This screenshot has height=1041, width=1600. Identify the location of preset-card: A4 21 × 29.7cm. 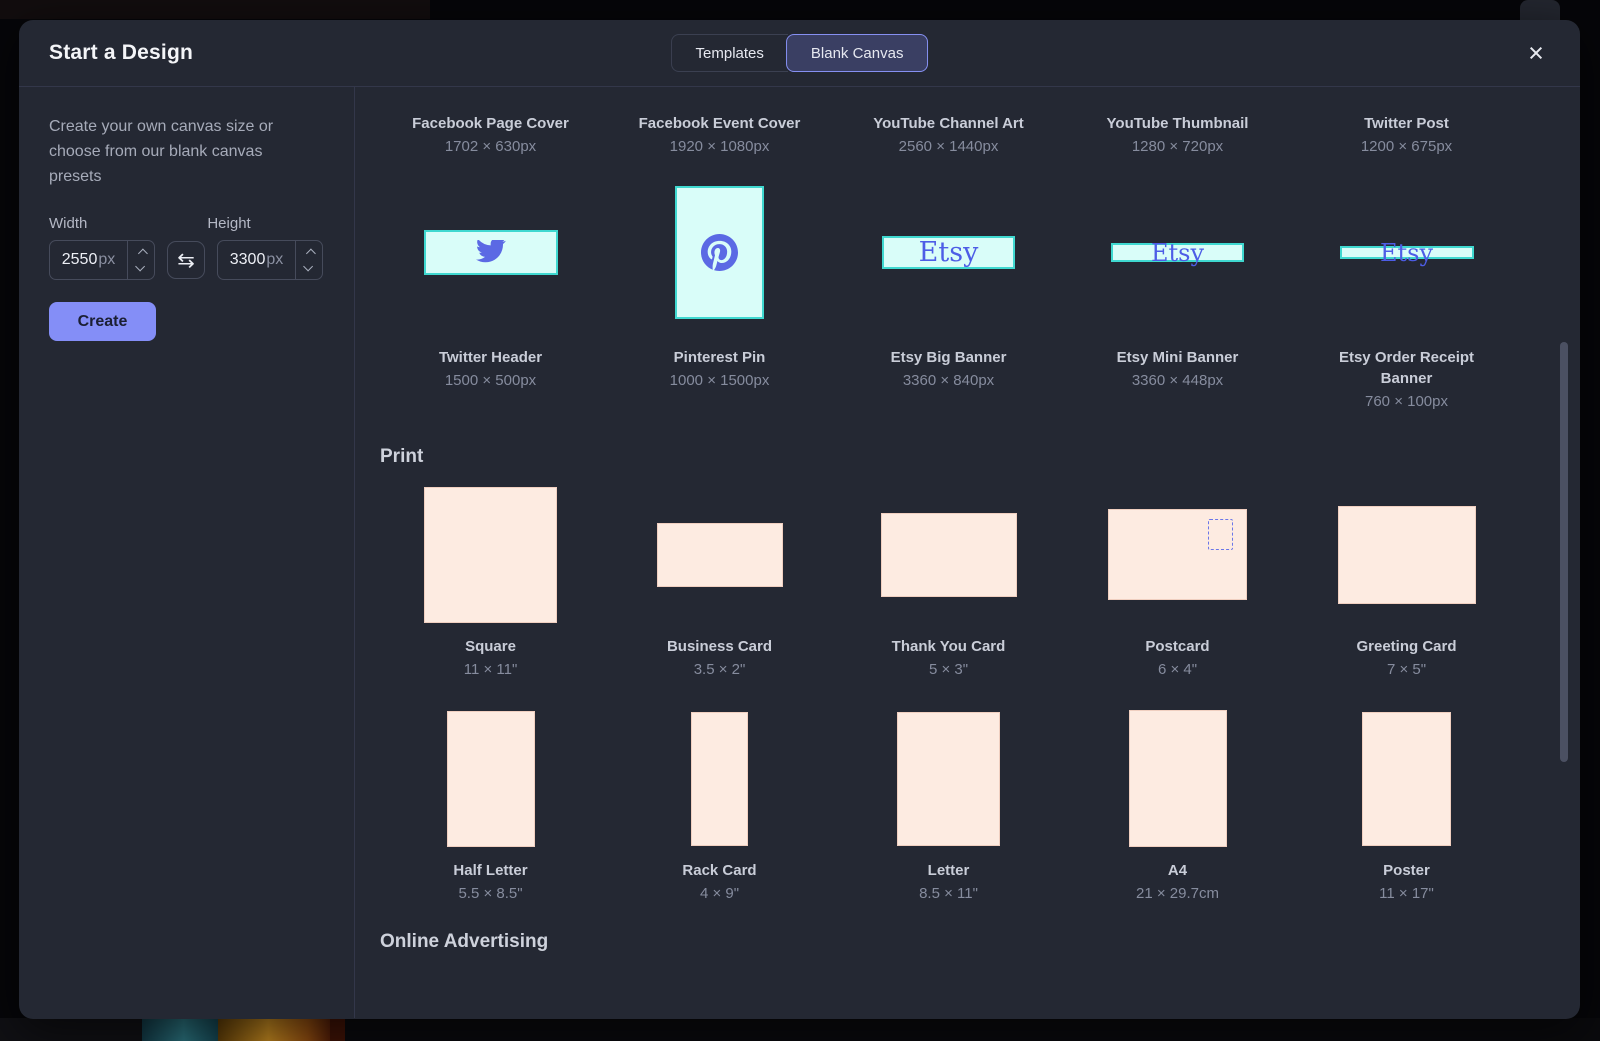
(1177, 802).